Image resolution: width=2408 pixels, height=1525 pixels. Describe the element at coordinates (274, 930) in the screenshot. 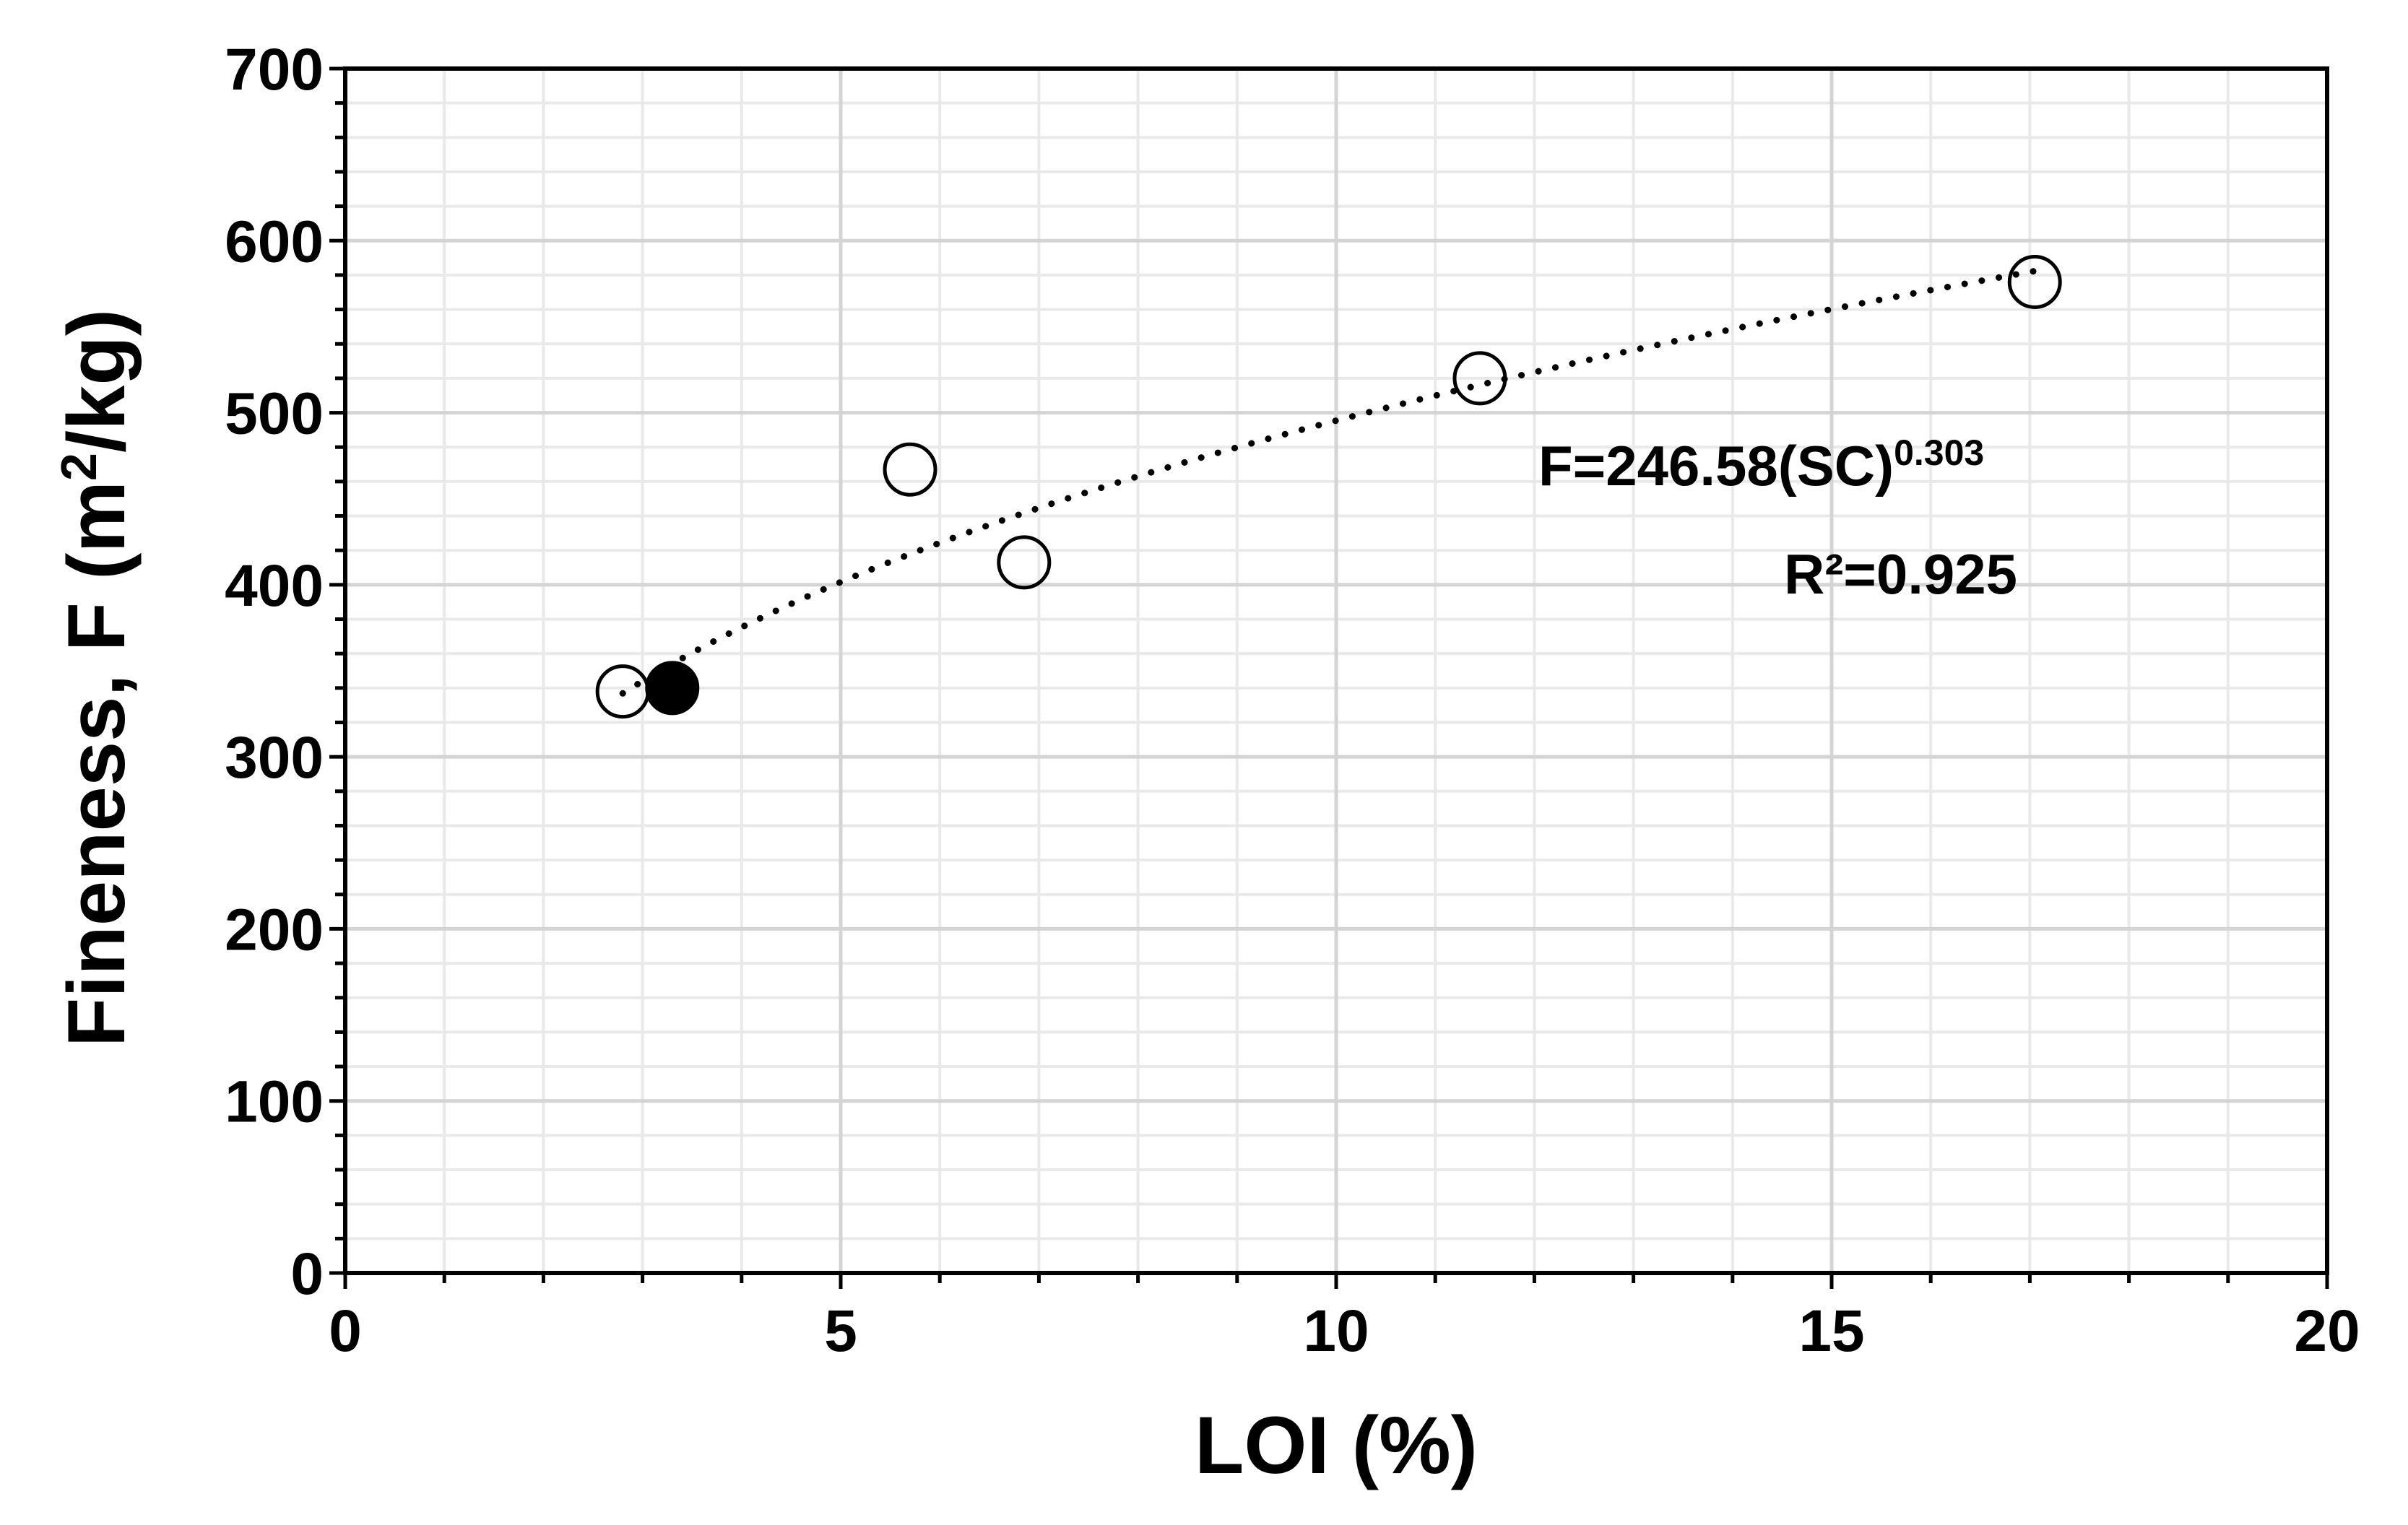

I see `y-tick-label: 200` at that location.